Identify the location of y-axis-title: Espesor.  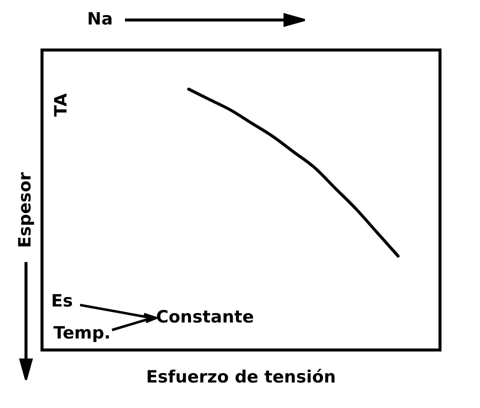
(25, 210).